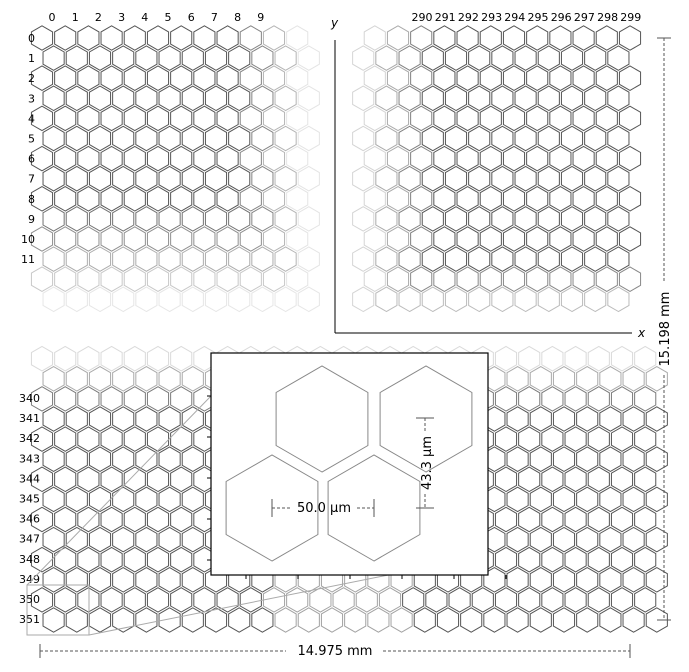  What do you see at coordinates (29, 398) in the screenshot?
I see `row-label: 340` at bounding box center [29, 398].